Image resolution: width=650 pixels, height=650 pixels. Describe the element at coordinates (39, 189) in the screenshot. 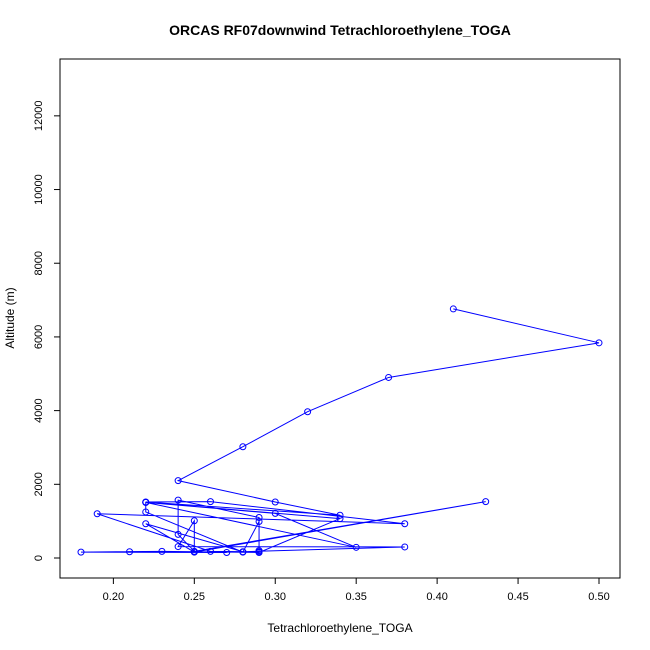

I see `y-tick-label: 10000` at that location.